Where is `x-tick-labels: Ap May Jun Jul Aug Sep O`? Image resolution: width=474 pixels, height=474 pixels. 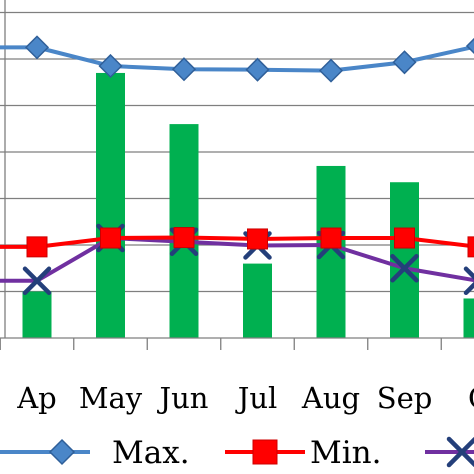 x-tick-labels: Ap May Jun Jul Aug Sep O is located at coordinates (245, 398).